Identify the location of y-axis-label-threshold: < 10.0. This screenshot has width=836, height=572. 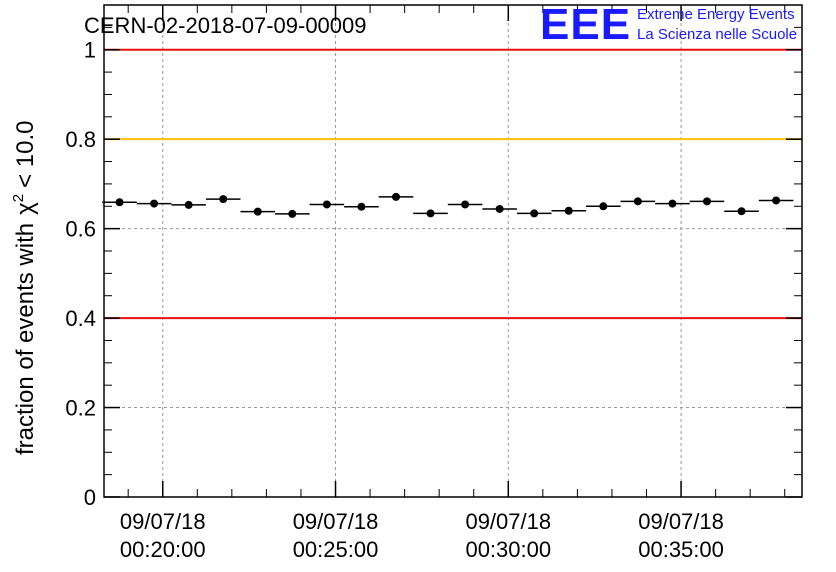
(25, 154).